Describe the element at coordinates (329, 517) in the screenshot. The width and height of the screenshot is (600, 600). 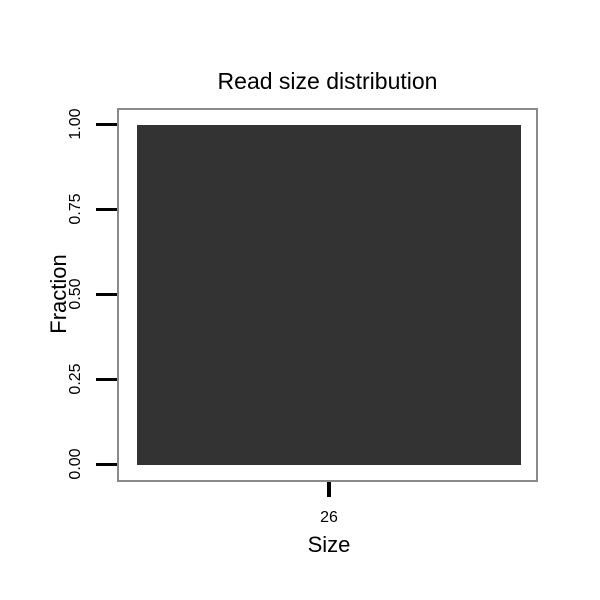
I see `x-tick-label-26: 26` at that location.